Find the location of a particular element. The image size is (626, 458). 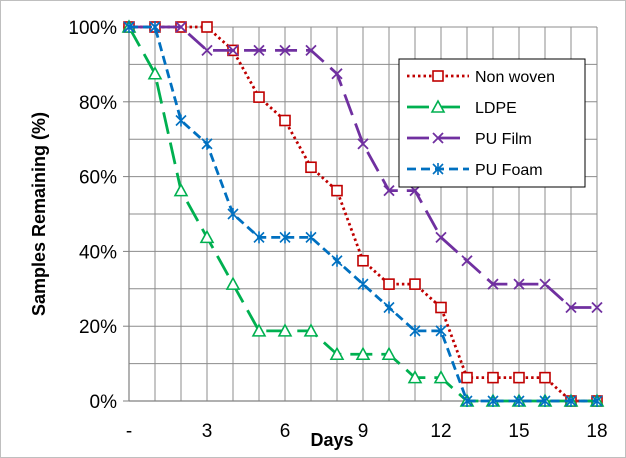

legend-label: Non woven is located at coordinates (515, 77).